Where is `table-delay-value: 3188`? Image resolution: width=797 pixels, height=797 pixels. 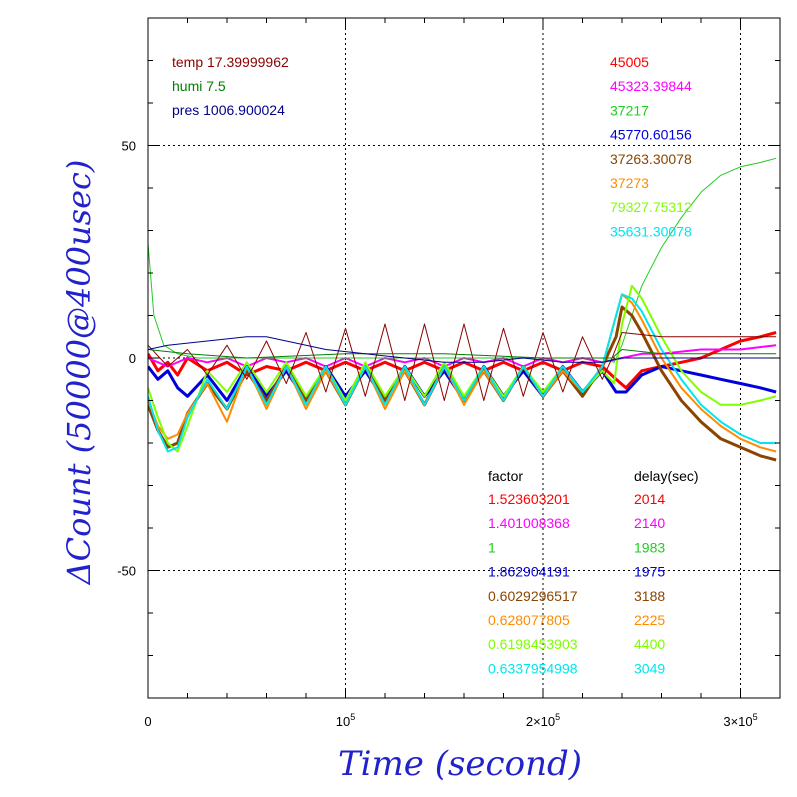
table-delay-value: 3188 is located at coordinates (649, 596).